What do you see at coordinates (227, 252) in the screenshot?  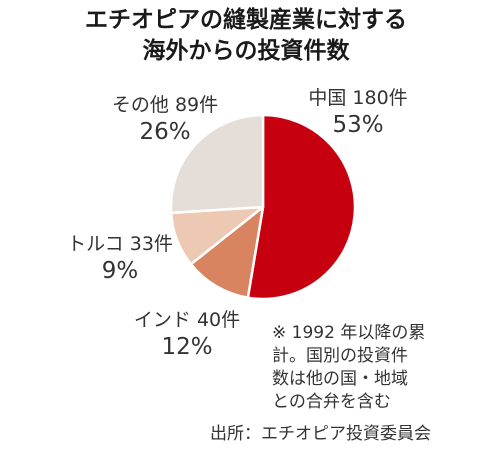 I see `pie-slice-india` at bounding box center [227, 252].